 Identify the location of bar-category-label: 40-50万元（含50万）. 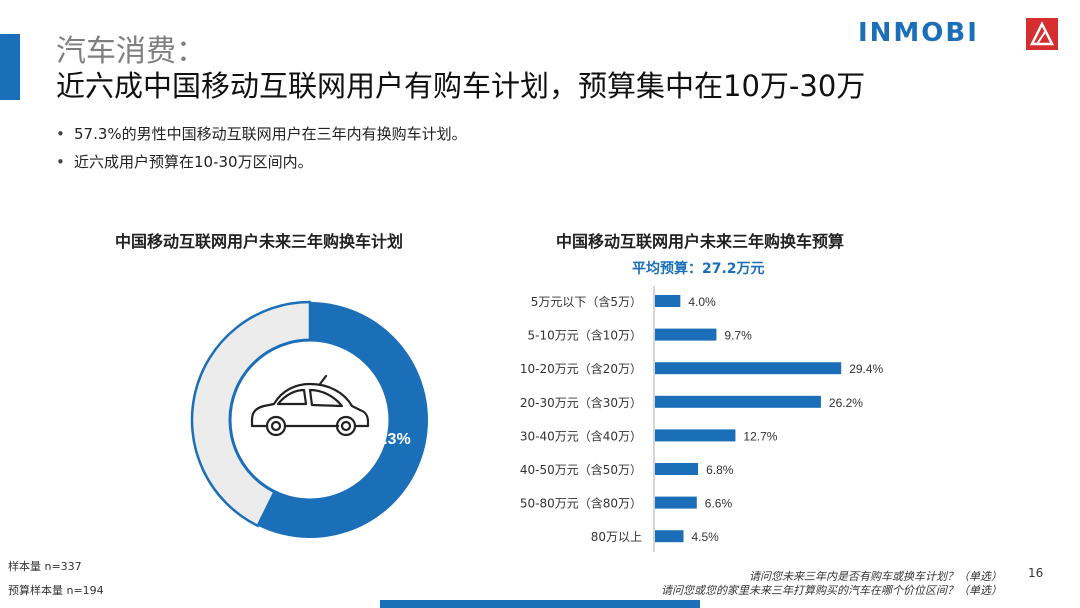
(581, 469).